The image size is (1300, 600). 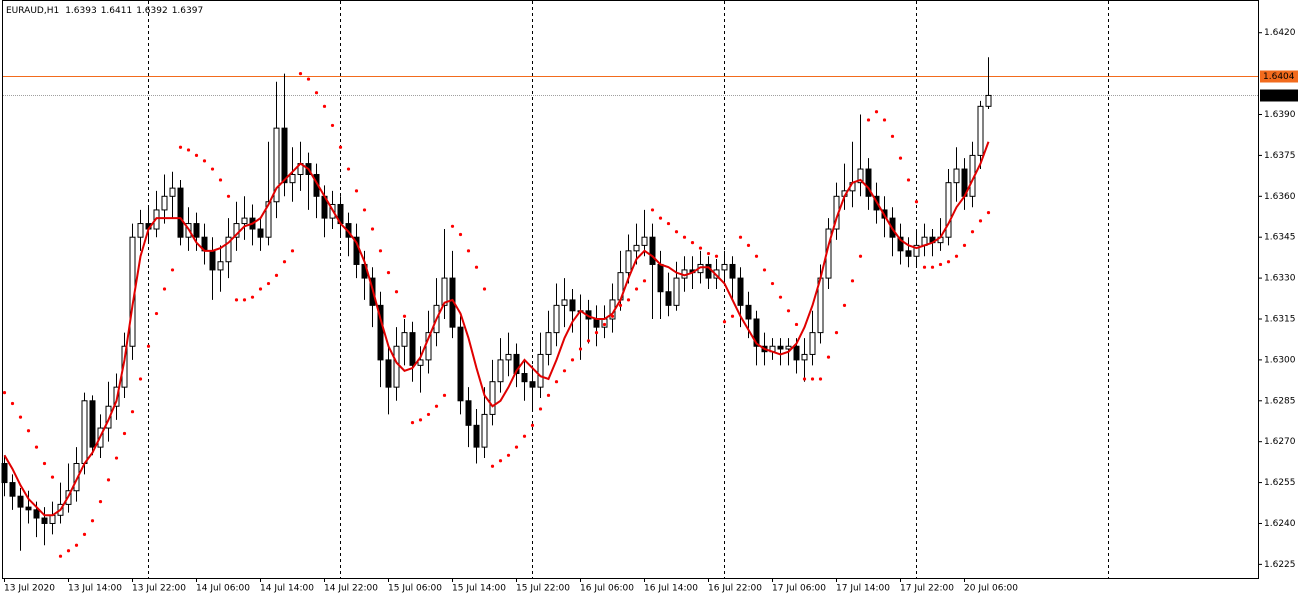 I want to click on price-label: 1.6404, so click(x=1279, y=77).